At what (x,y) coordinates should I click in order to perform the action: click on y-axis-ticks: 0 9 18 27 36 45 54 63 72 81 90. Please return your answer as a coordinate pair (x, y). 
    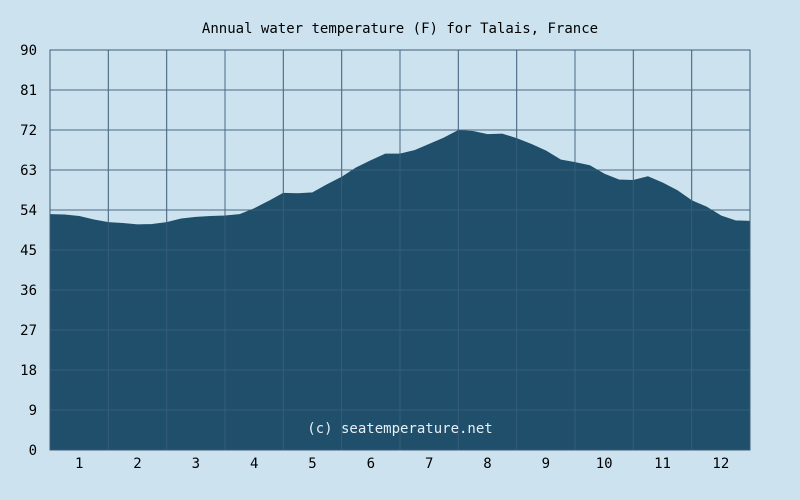
    Looking at the image, I should click on (28, 251).